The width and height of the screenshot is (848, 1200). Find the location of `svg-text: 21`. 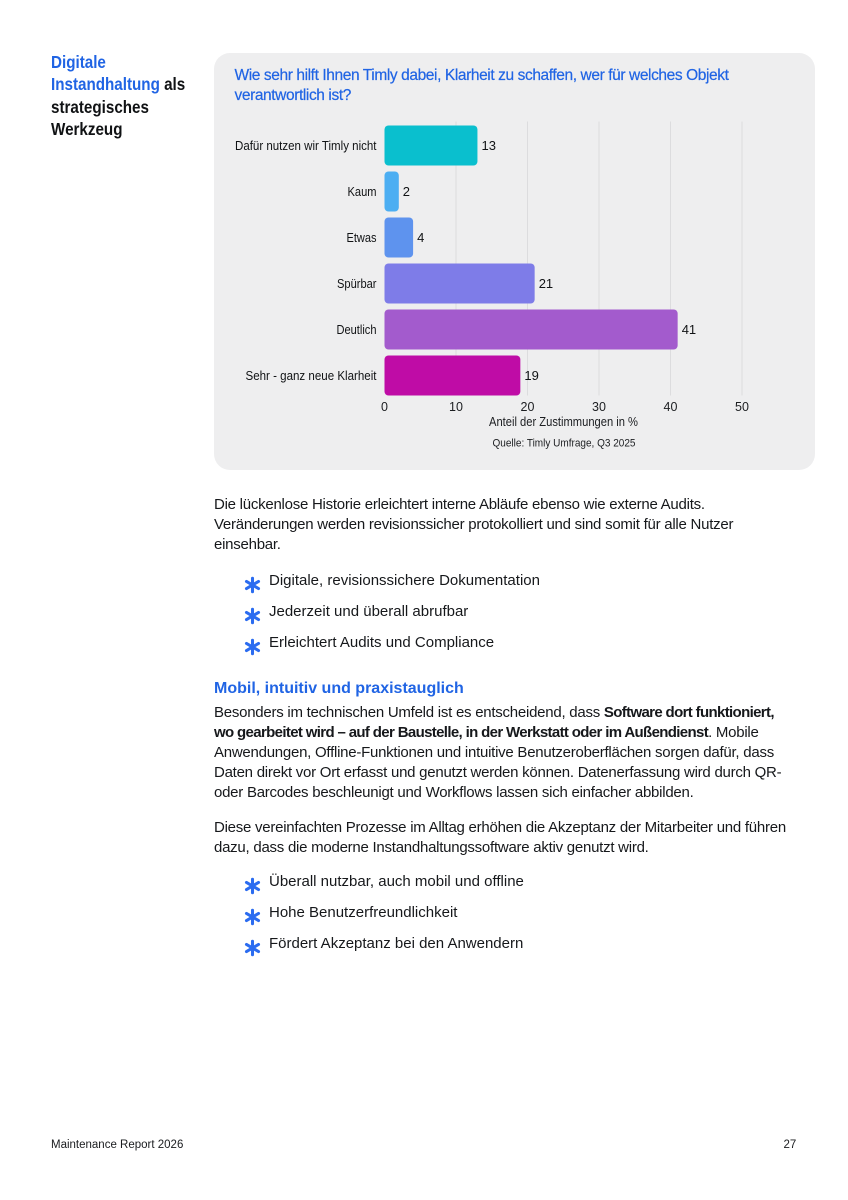

svg-text: 21 is located at coordinates (546, 283).